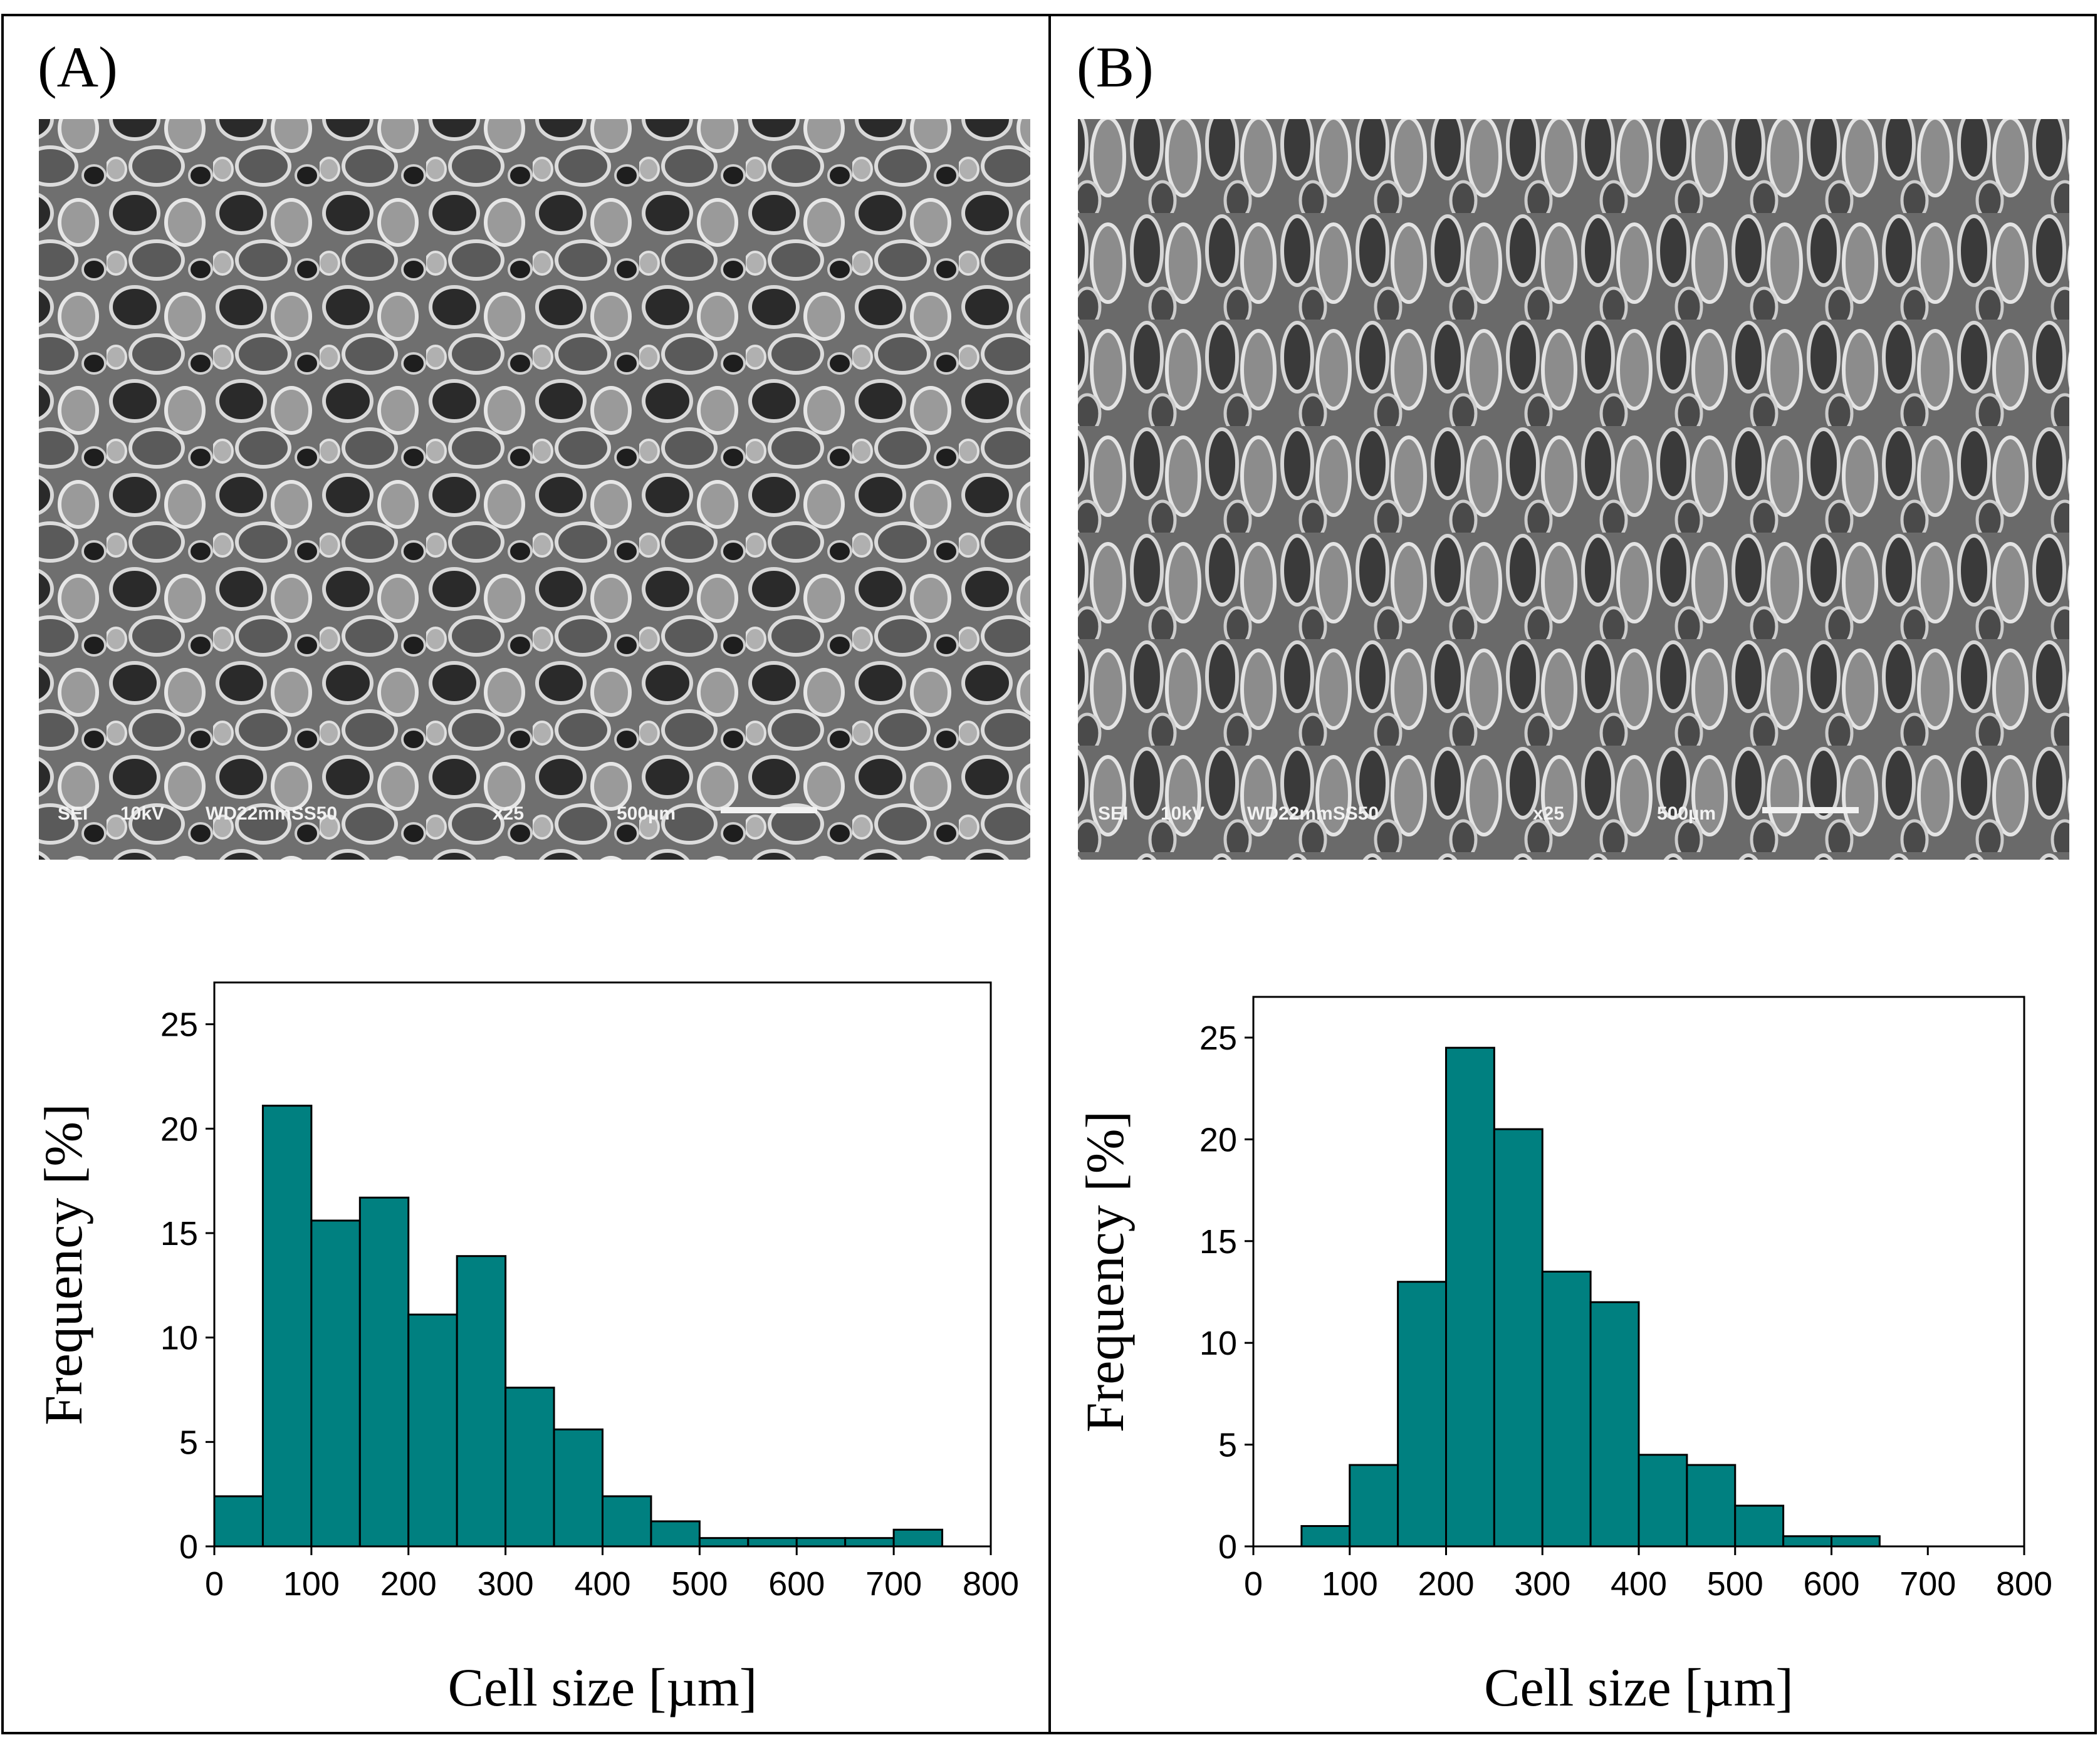 This screenshot has height=1740, width=2100. Describe the element at coordinates (1810, 810) in the screenshot. I see `scale-bar-b` at that location.